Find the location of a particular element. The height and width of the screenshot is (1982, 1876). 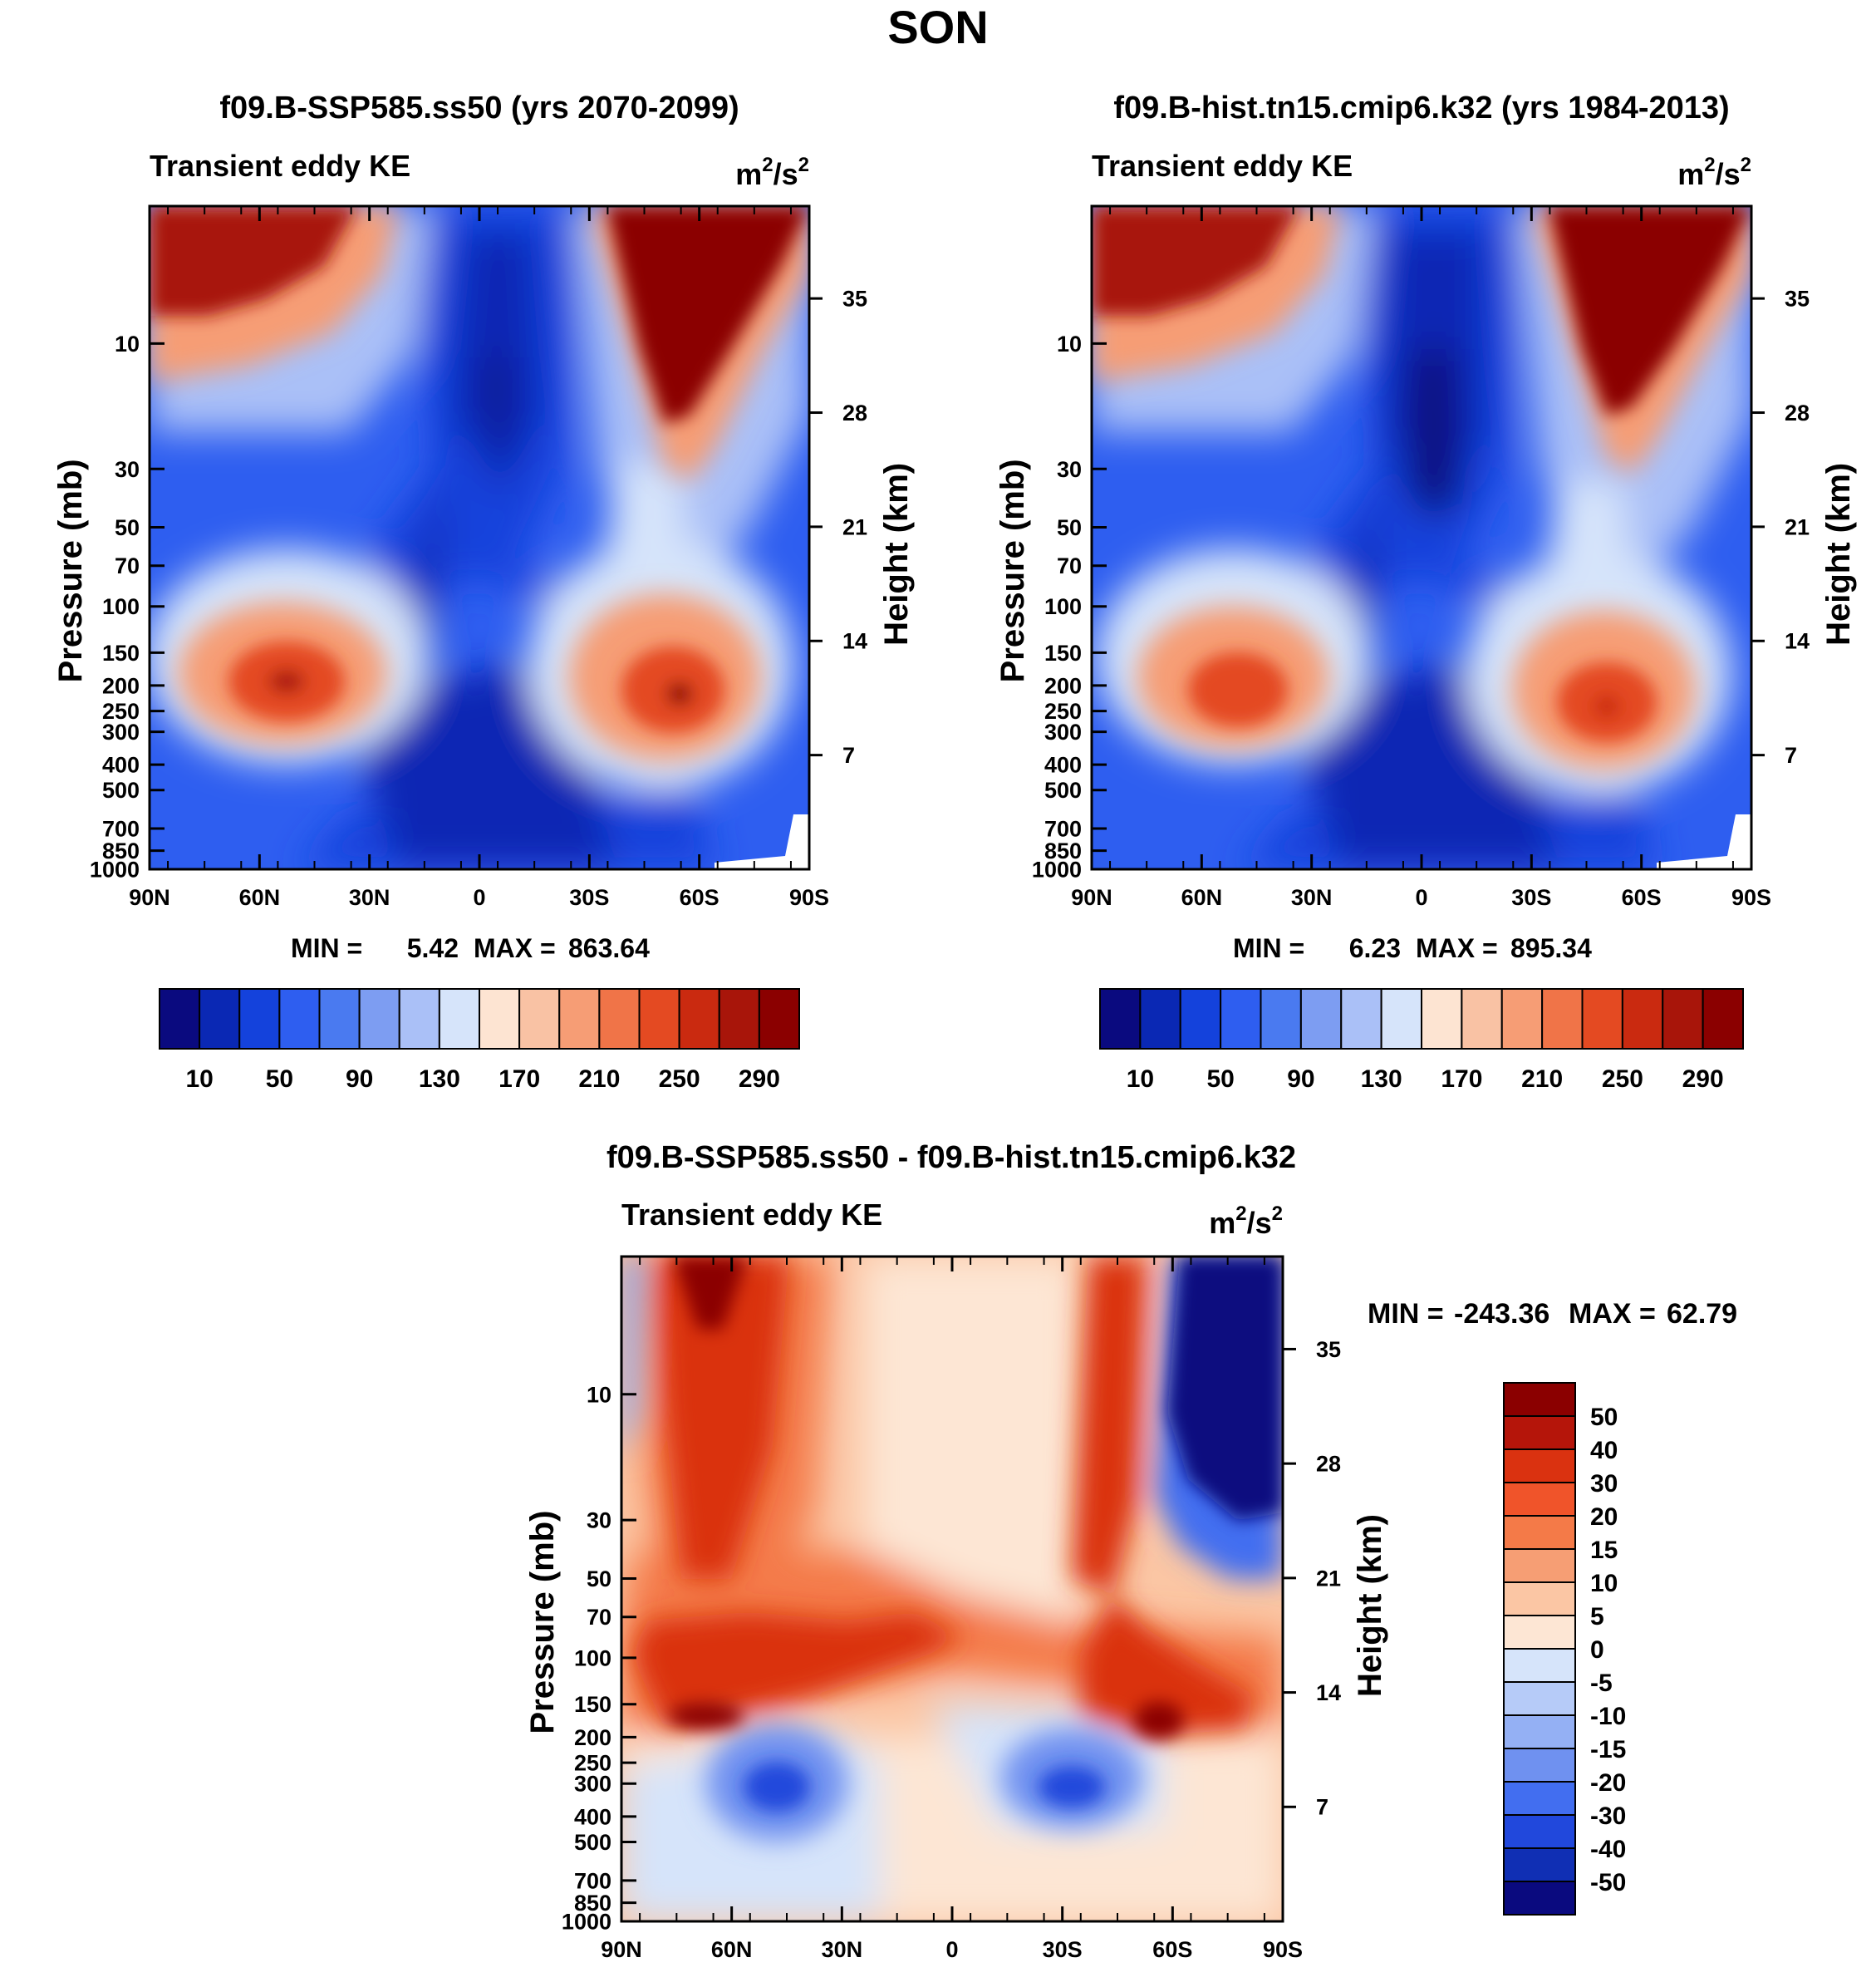

lat-tick-label: 60N is located at coordinates (260, 897).